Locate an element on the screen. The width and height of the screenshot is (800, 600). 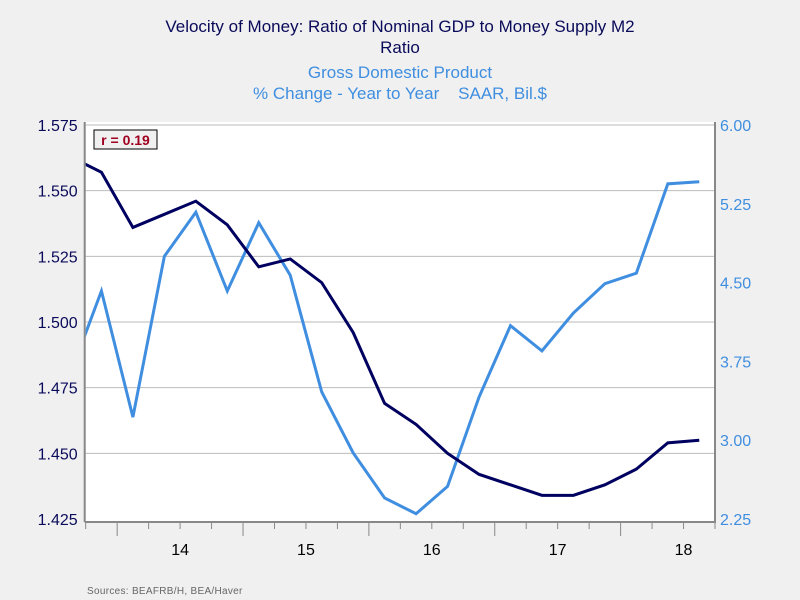
correlation-annotation: r = 0.19 is located at coordinates (125, 140).